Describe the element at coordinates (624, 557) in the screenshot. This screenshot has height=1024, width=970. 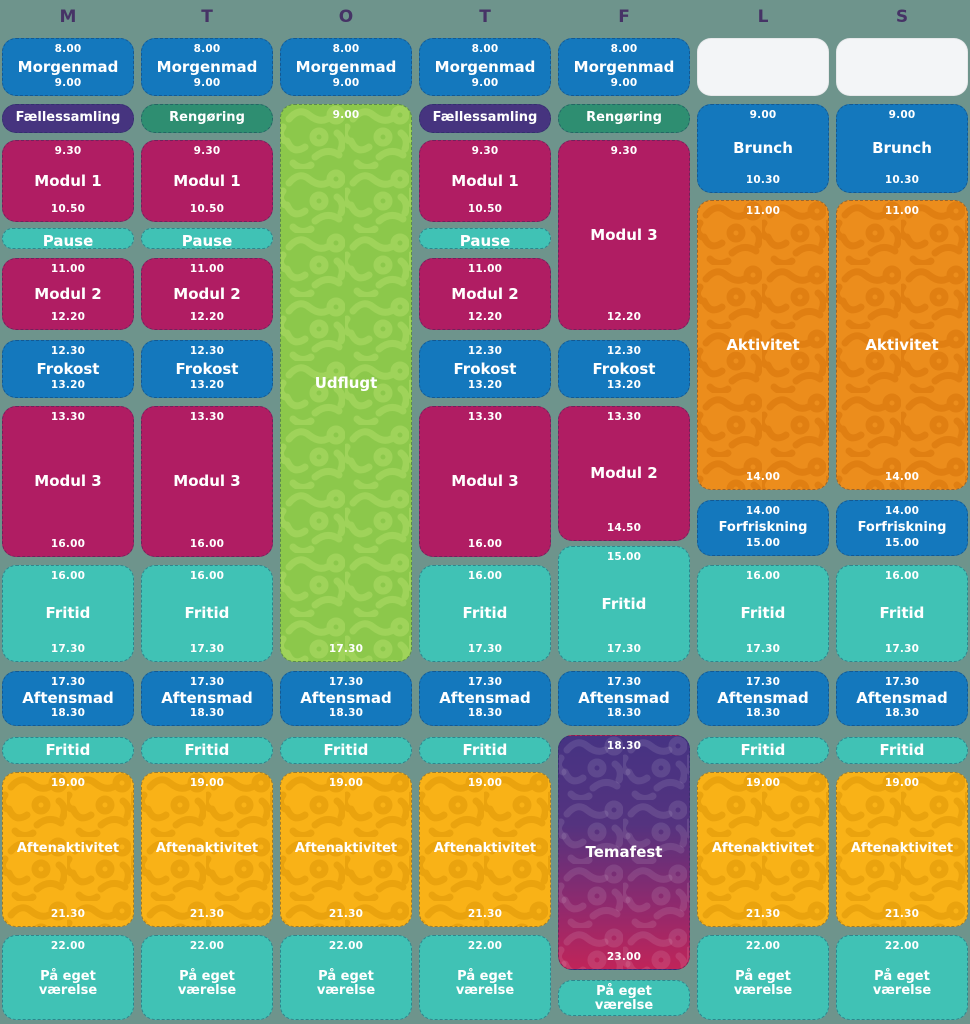
I see `start-time: 15.00` at that location.